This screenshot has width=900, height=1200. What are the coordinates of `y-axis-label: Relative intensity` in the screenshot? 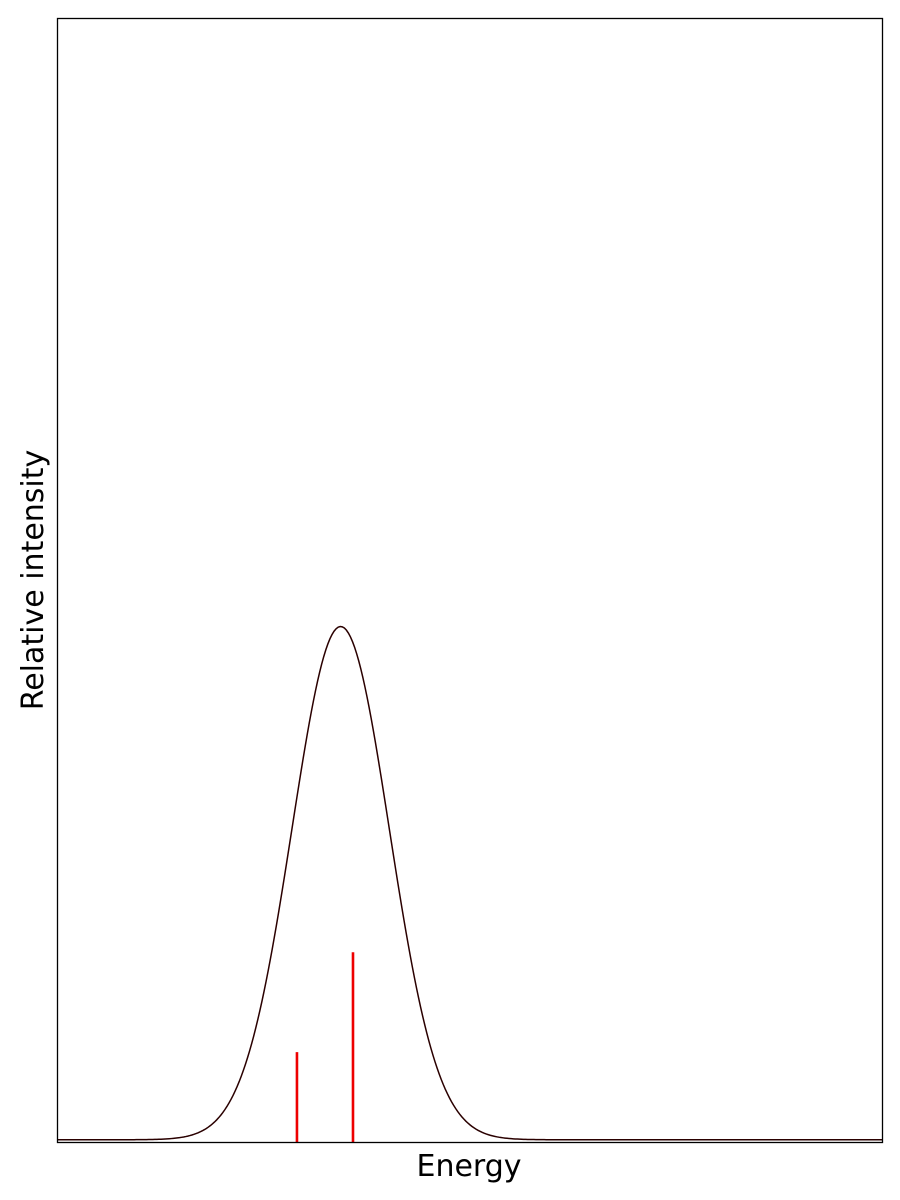 It's located at (33, 580).